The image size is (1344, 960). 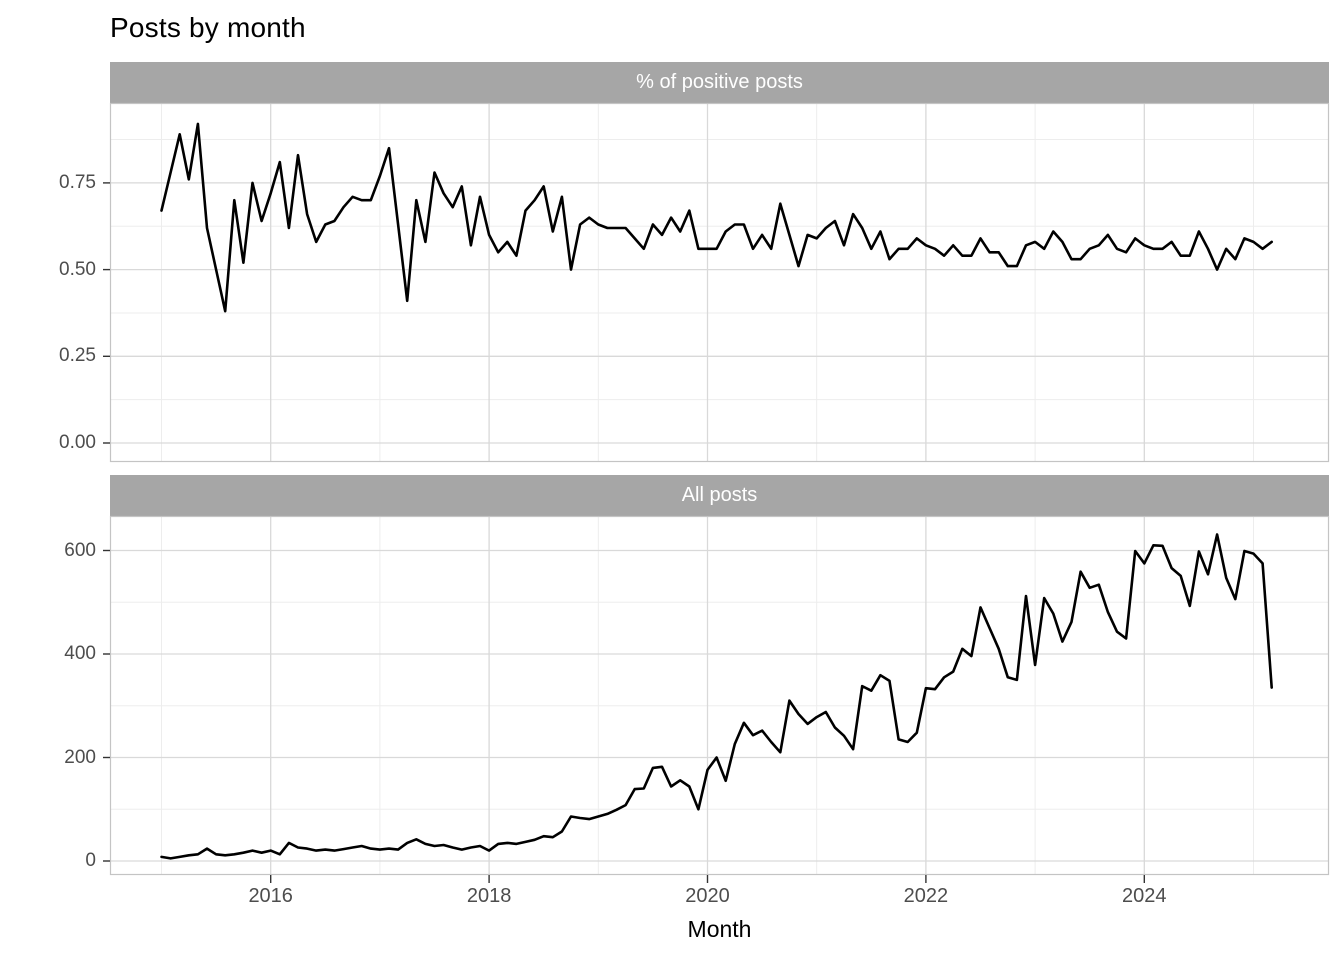 I want to click on facet-strip-positive-posts: % of positive posts, so click(x=719, y=82).